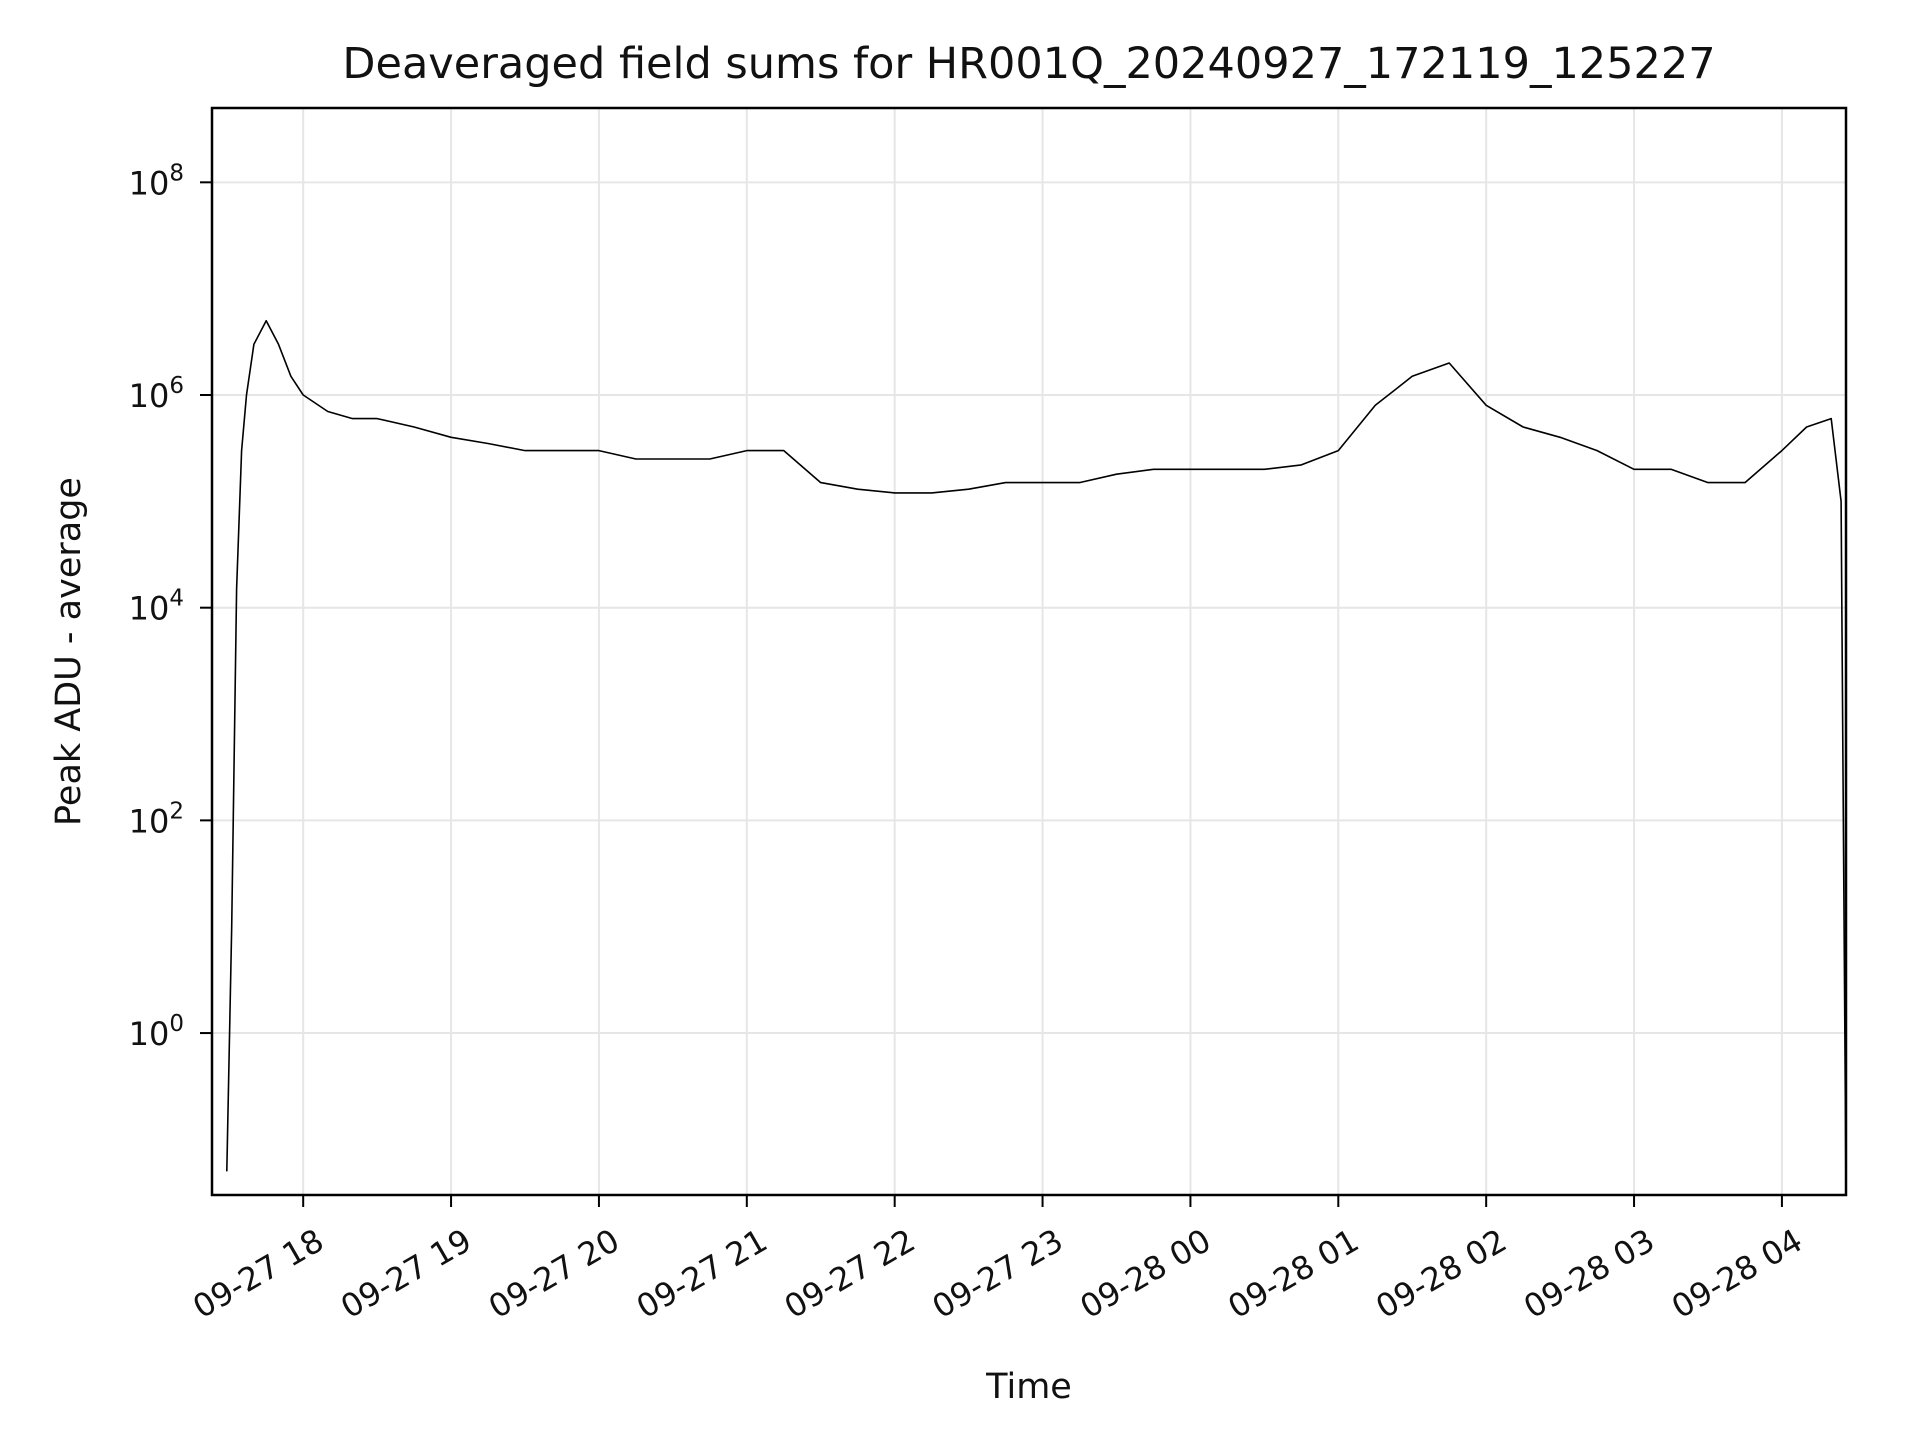 This screenshot has height=1440, width=1920. I want to click on y-tick-label: 10⁴, so click(156, 607).